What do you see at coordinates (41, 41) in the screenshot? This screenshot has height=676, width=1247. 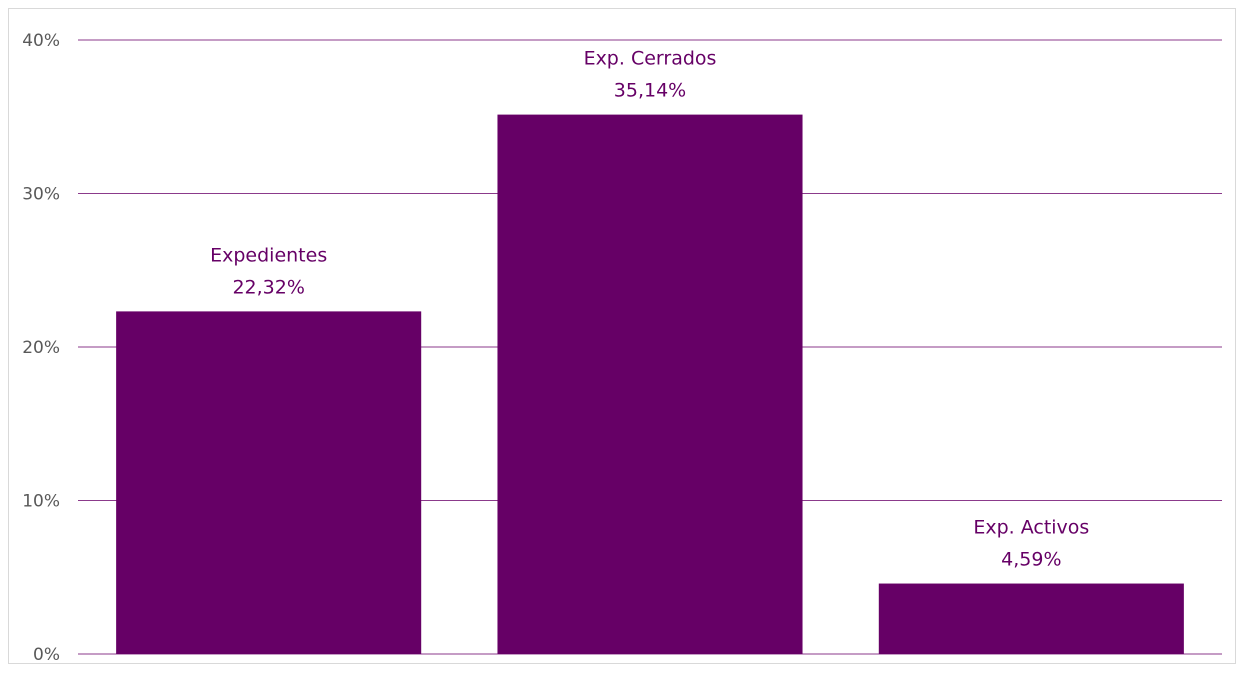 I see `y-tick-label: 40%` at bounding box center [41, 41].